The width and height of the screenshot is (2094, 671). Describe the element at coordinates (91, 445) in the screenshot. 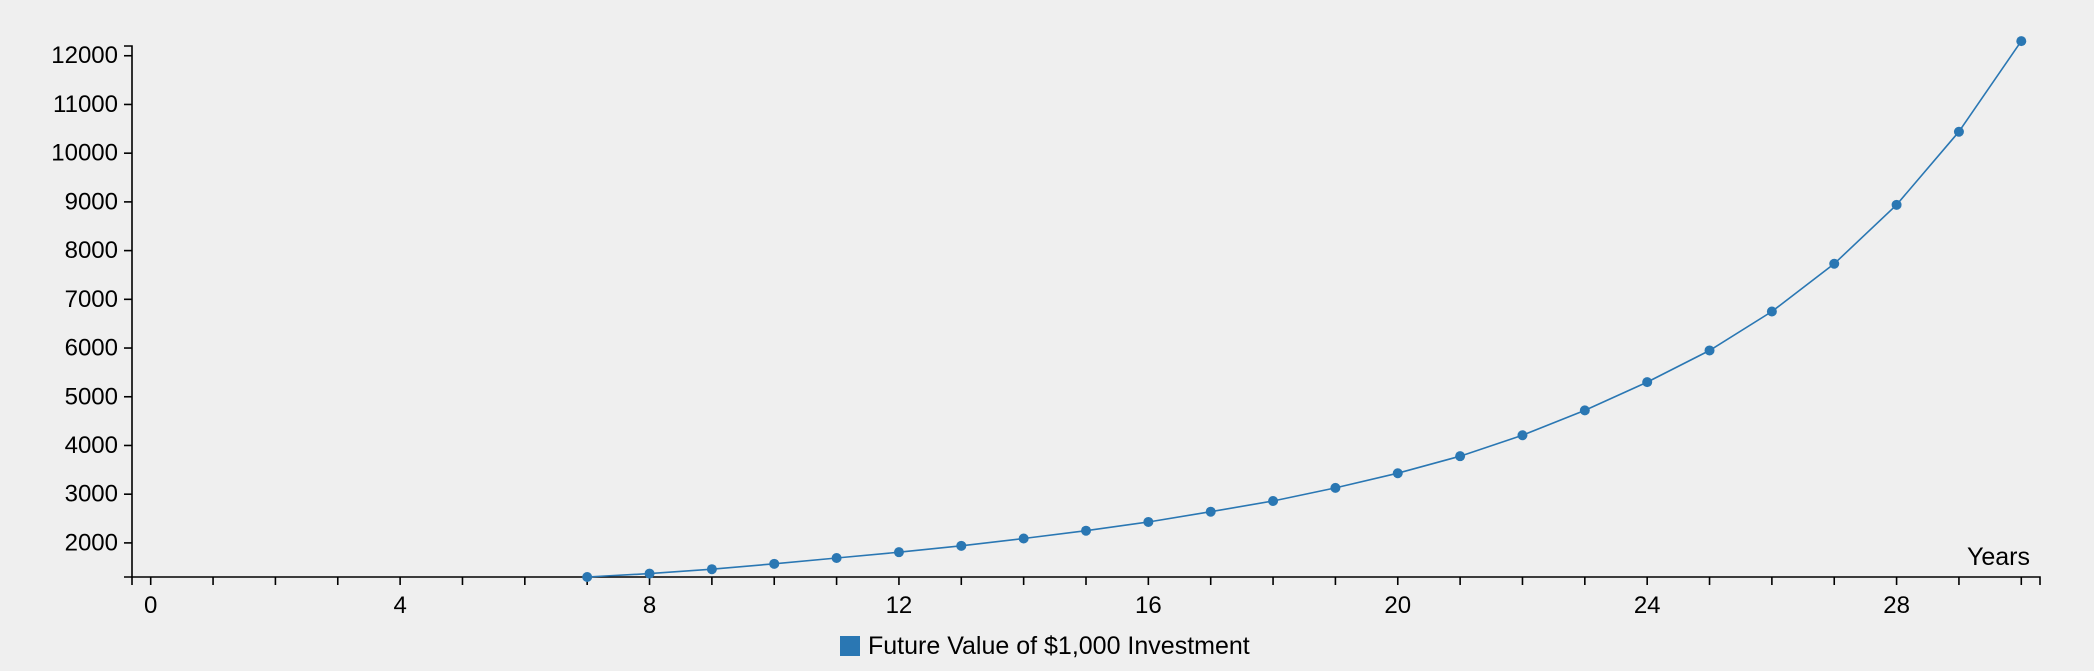

I see `y-tick-label: 4000` at that location.